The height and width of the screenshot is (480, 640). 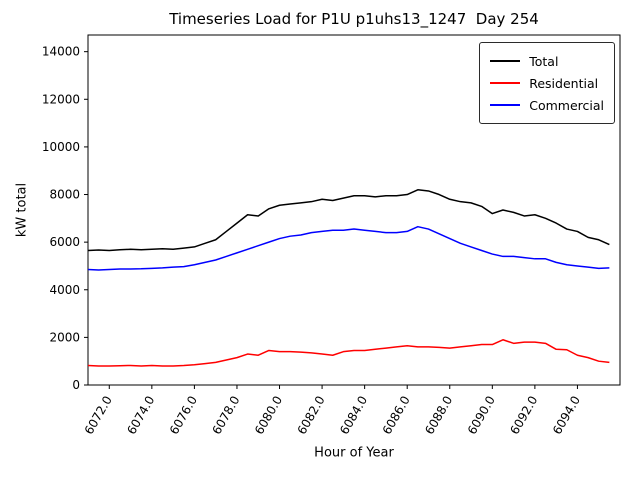 I want to click on x-tick-label: 6078.0, so click(x=225, y=415).